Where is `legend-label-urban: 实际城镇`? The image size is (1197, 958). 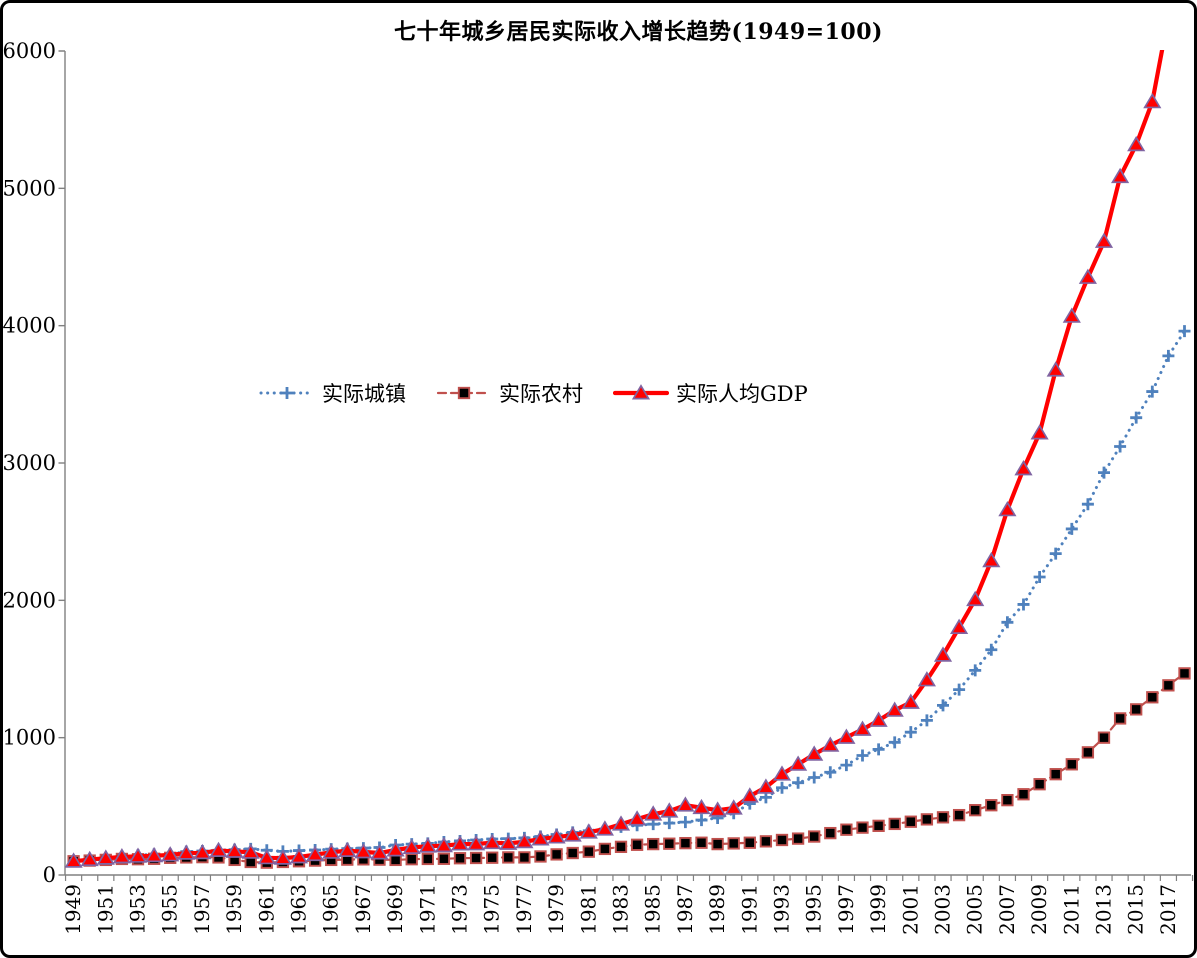
legend-label-urban: 实际城镇 is located at coordinates (364, 394).